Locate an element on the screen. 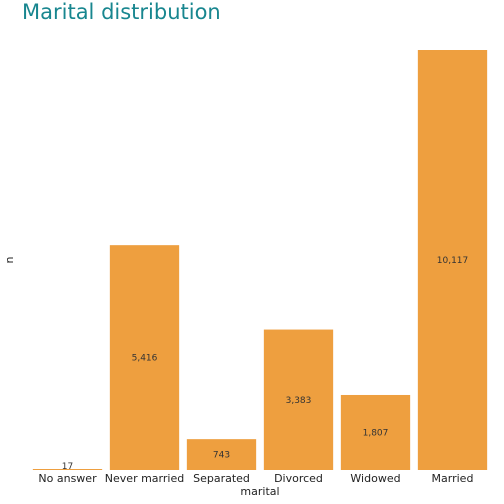 This screenshot has height=504, width=504. bar-separated is located at coordinates (221, 454).